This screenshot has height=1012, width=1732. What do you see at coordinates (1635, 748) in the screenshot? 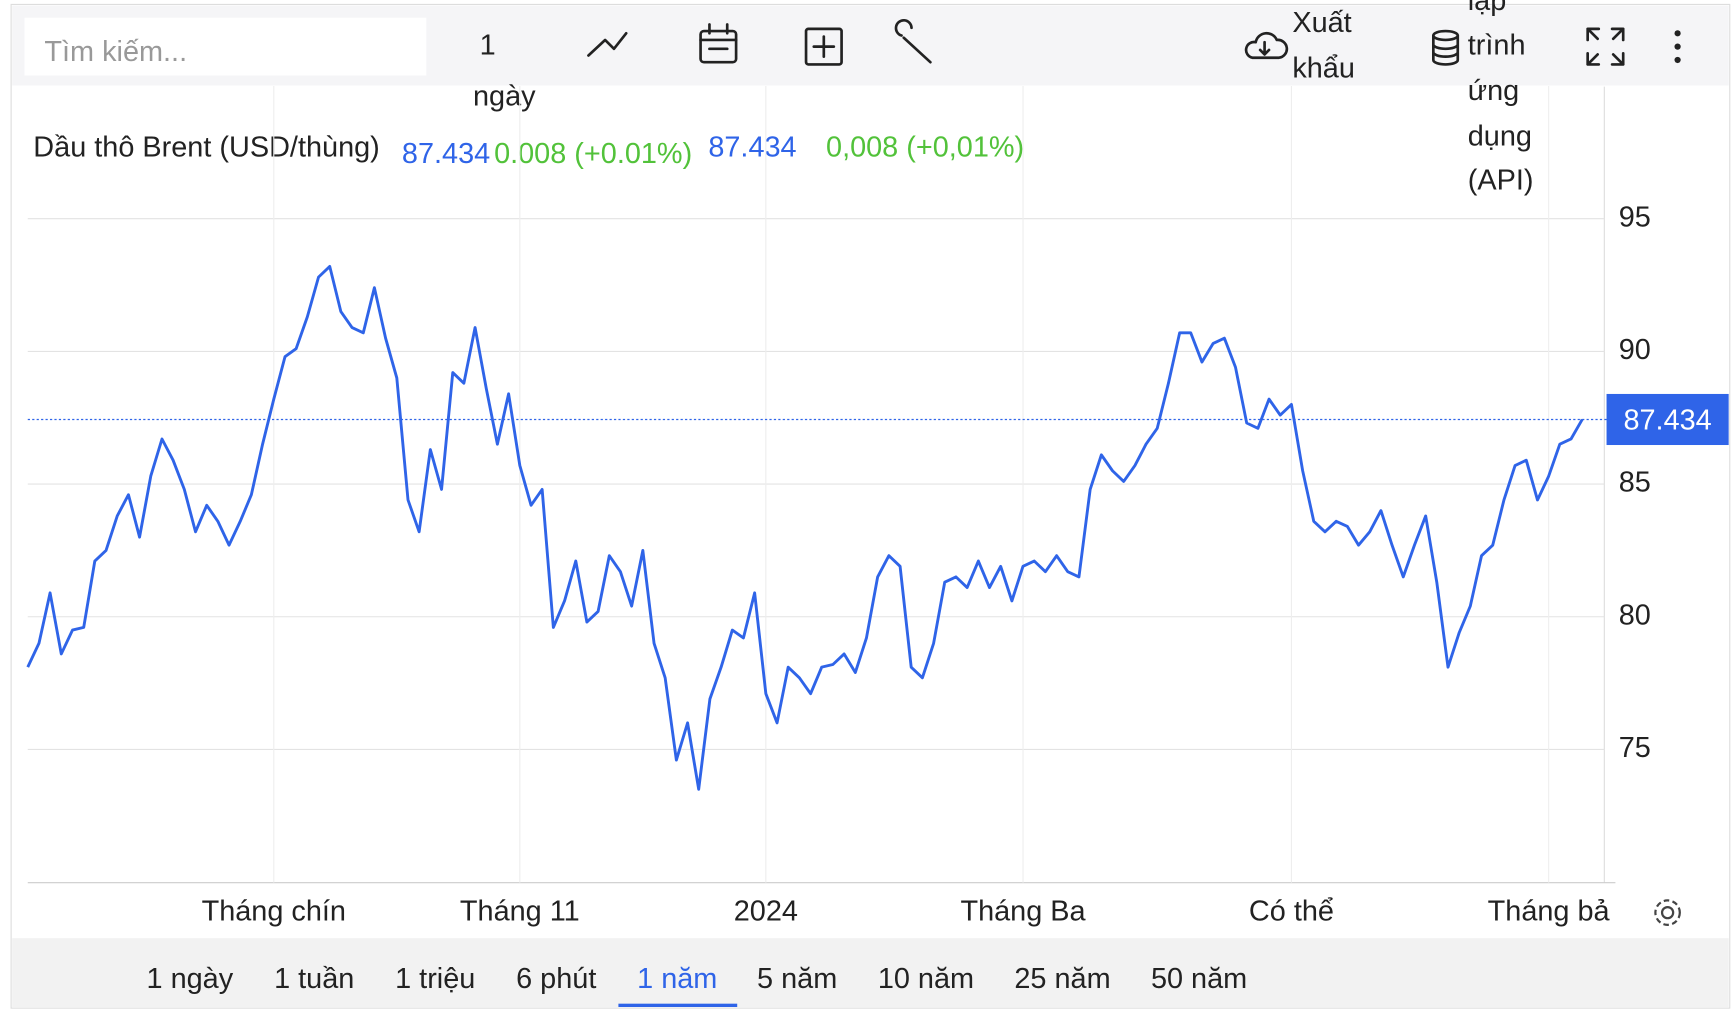
I see `y-tick-label: 75` at bounding box center [1635, 748].